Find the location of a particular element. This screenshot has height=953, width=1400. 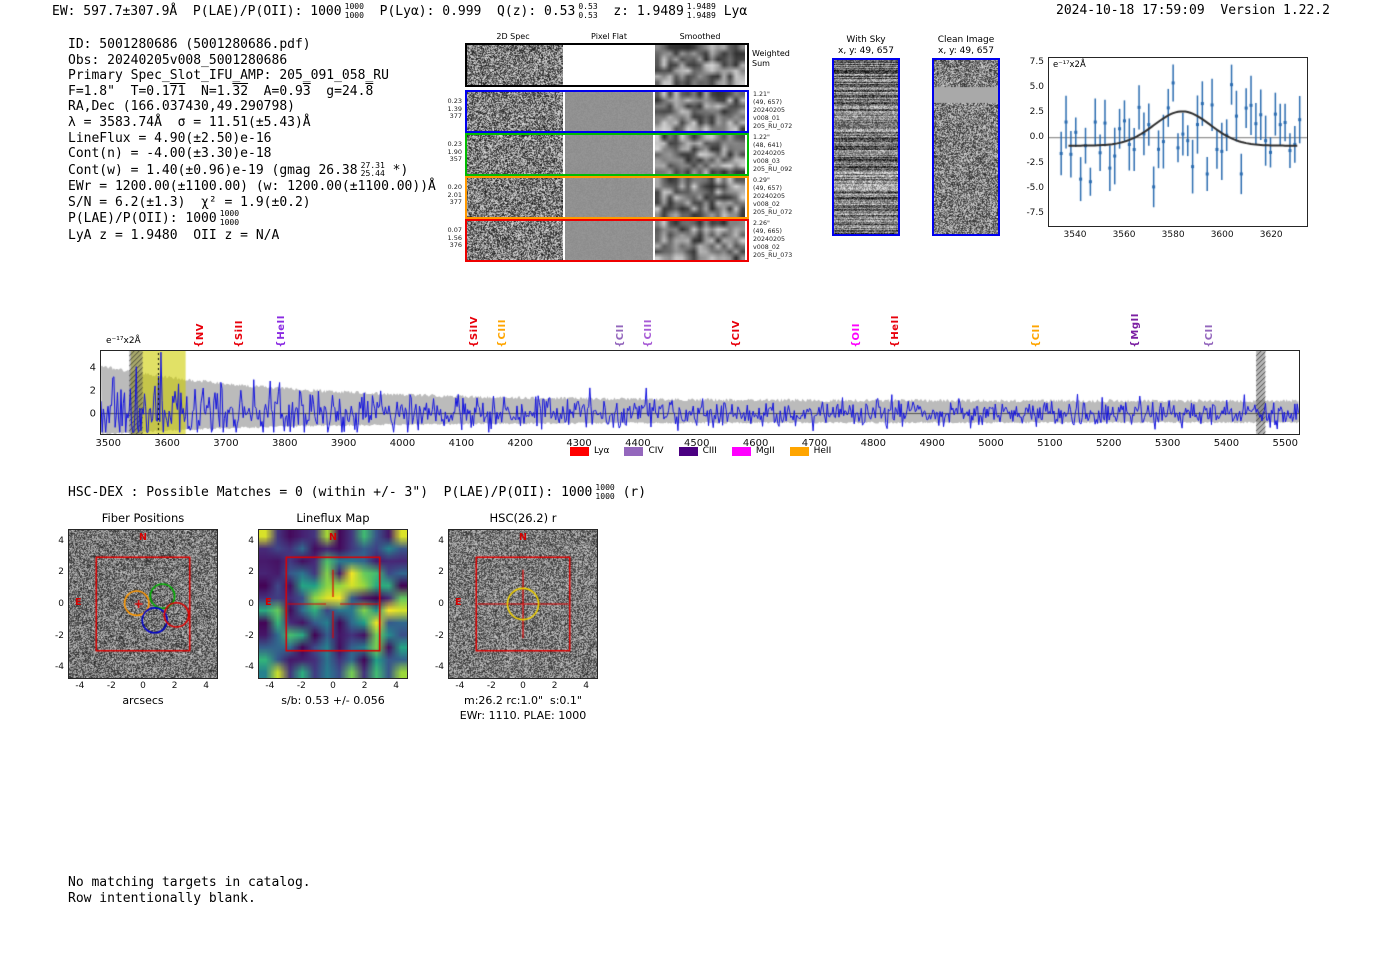

axis-tick-label: 4200 is located at coordinates (520, 443).